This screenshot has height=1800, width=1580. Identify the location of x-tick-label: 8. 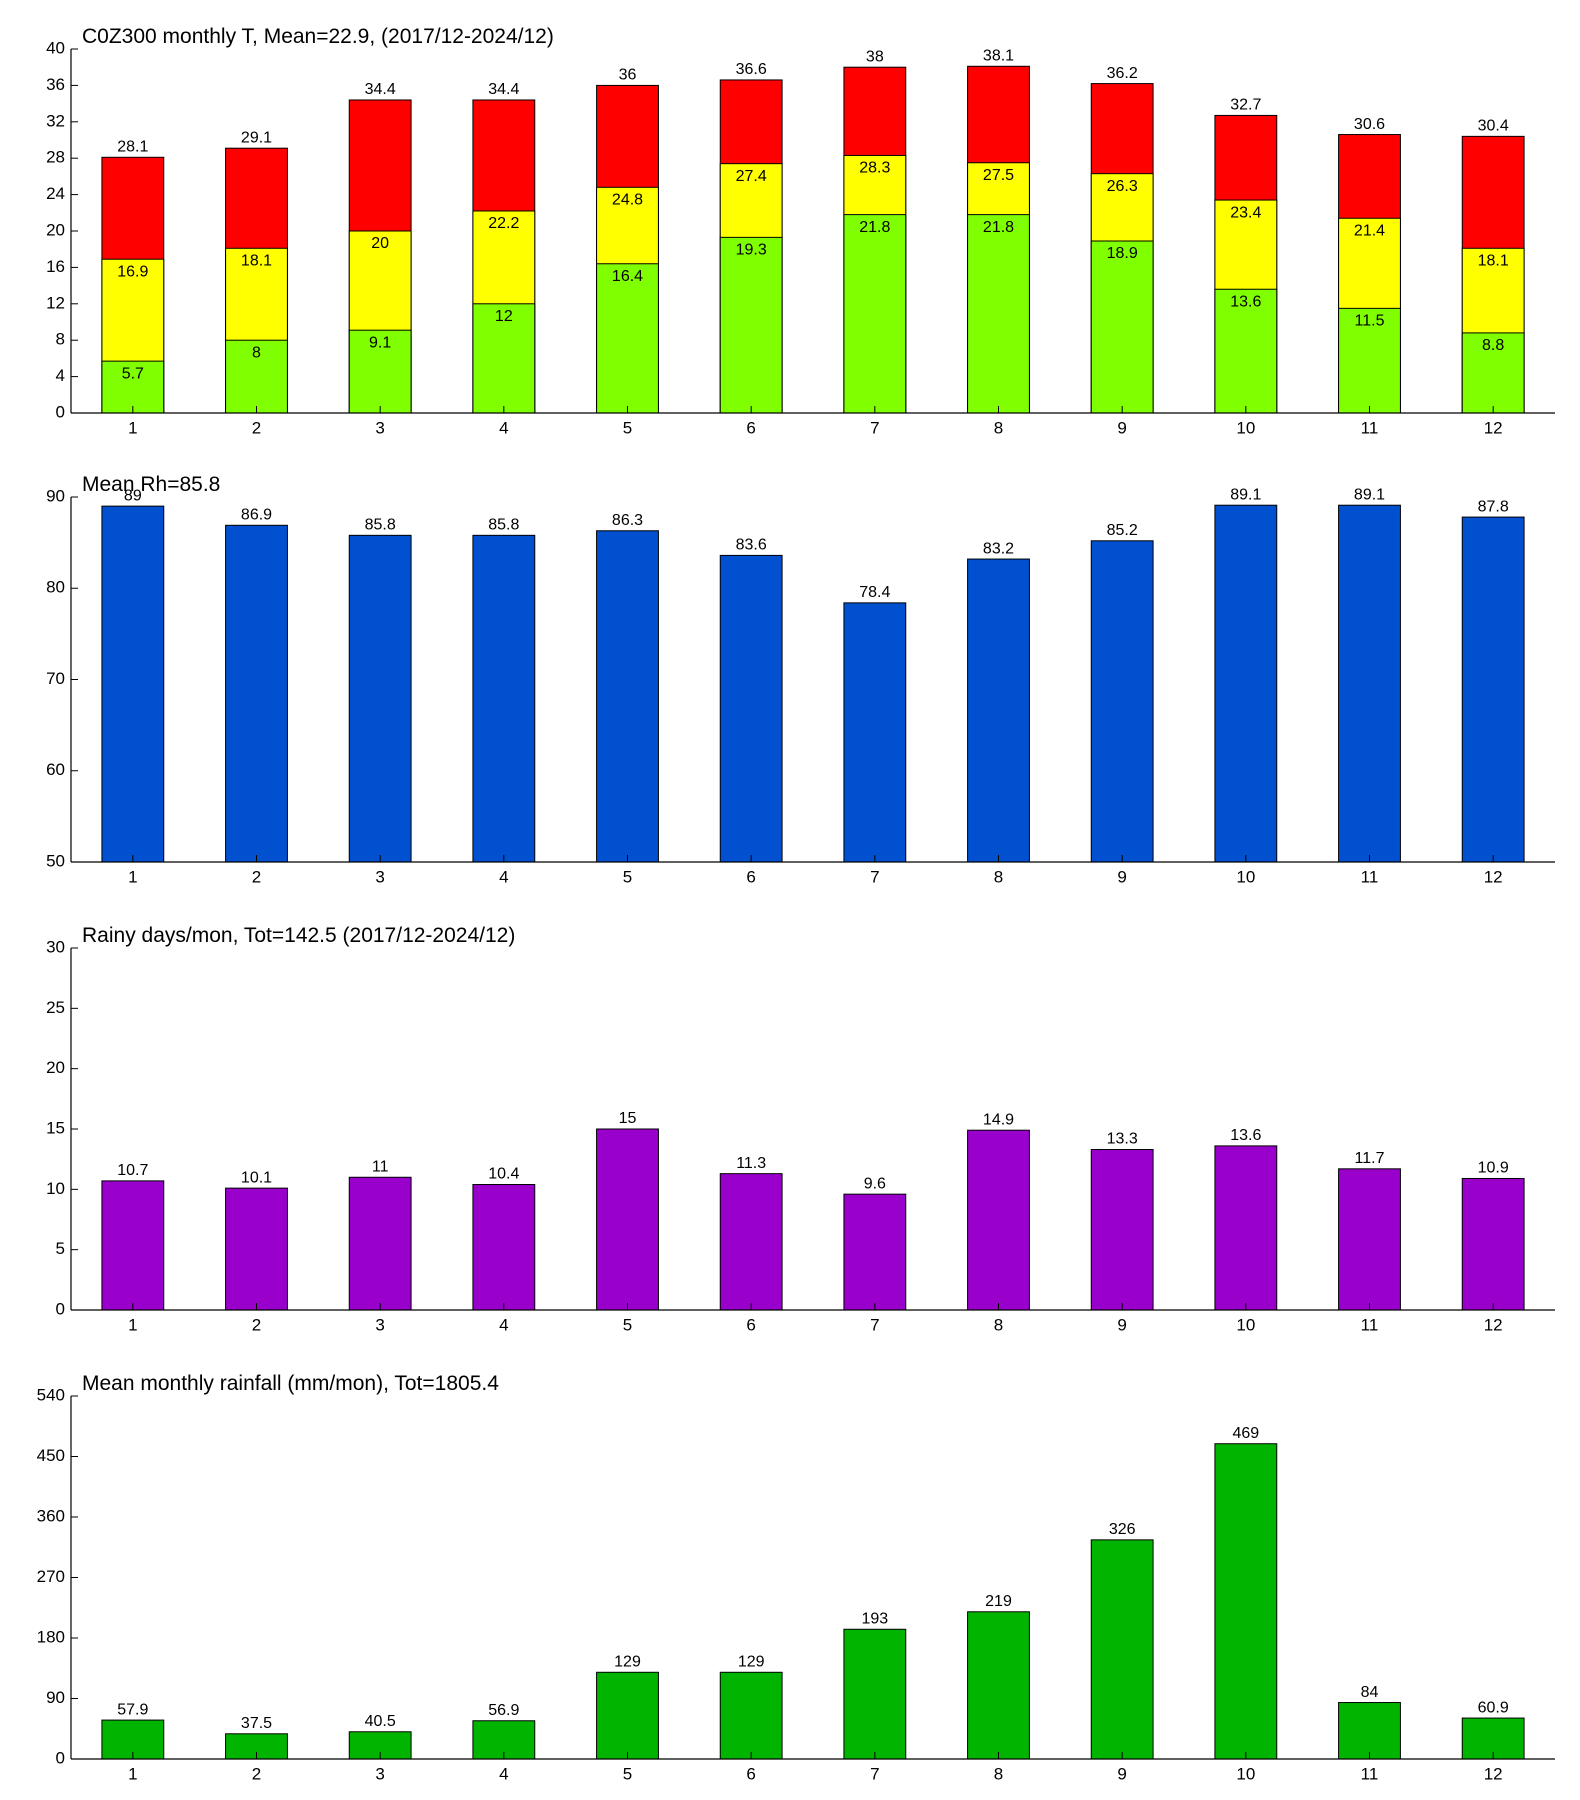
(998, 876).